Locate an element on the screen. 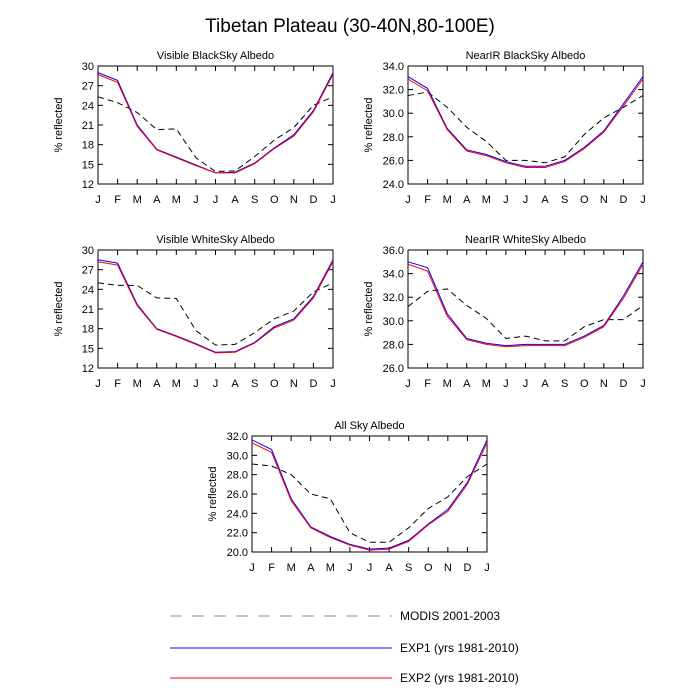  y-tick-label: 30.0 is located at coordinates (237, 456).